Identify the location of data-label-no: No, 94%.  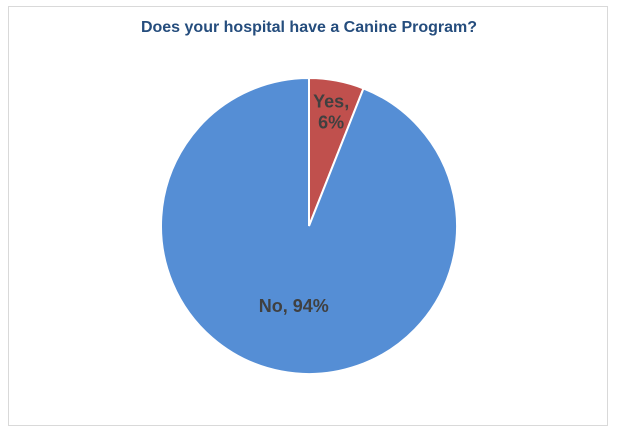
(294, 306).